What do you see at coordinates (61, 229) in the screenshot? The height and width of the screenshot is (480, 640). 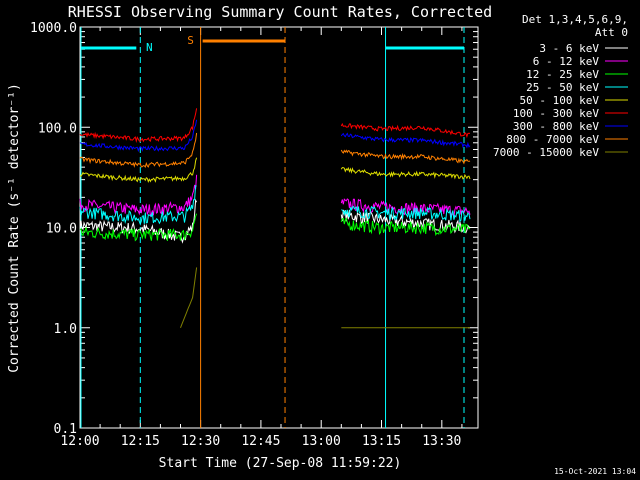 I see `y-tick-label-2: 10.0` at bounding box center [61, 229].